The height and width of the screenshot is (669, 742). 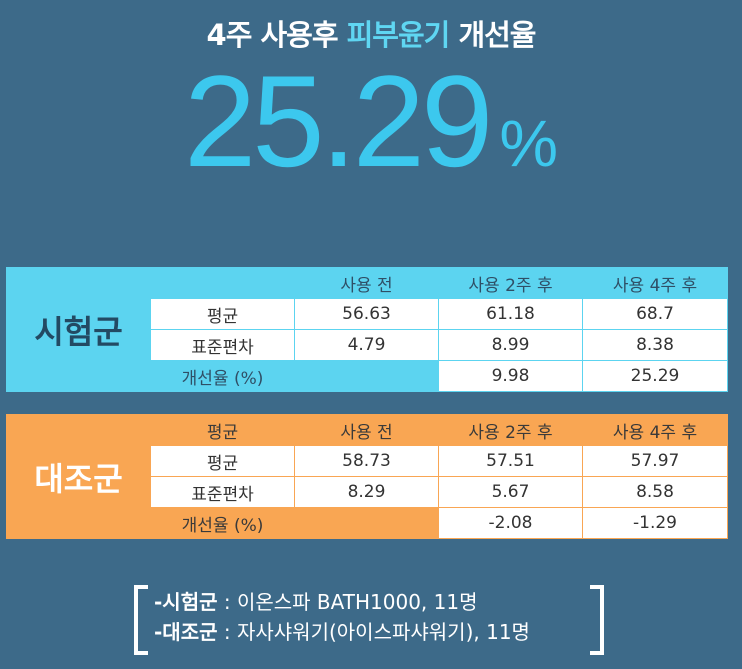 I want to click on improvement-row: 개선율 (%) 9.98 25.29, so click(x=367, y=376).